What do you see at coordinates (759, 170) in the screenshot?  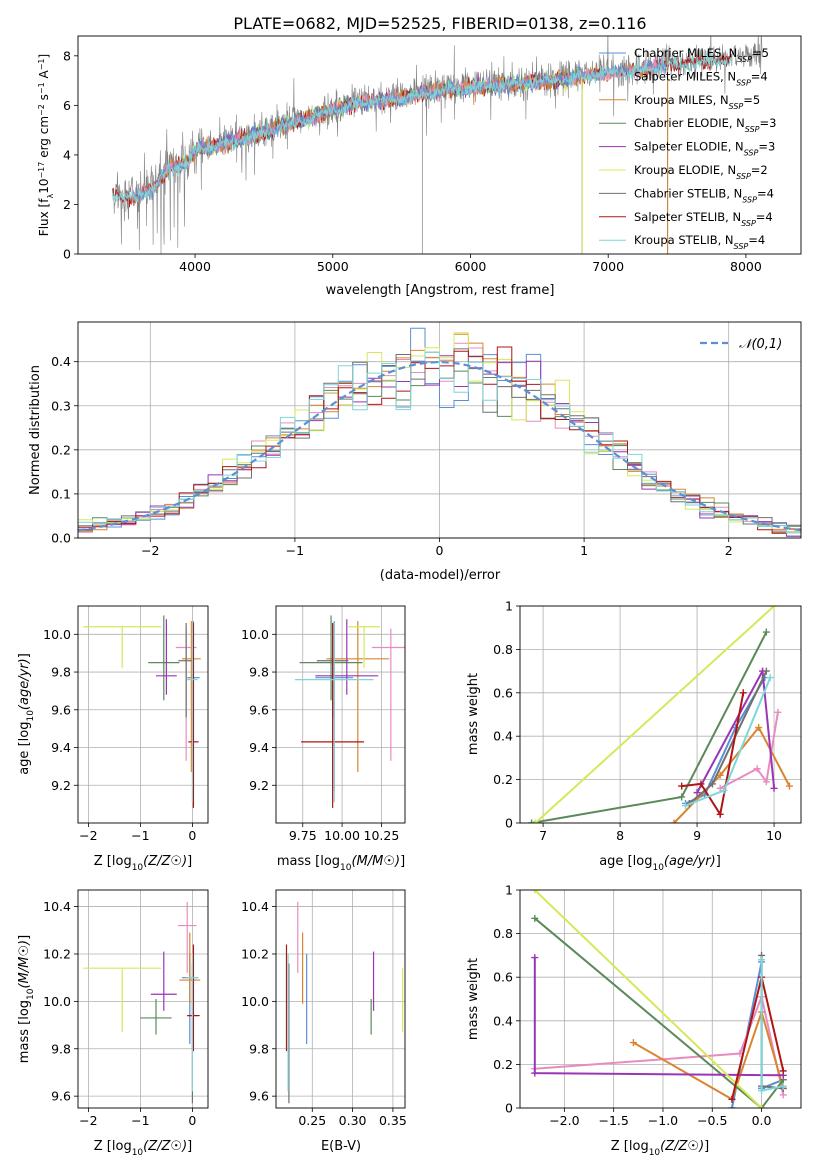 I see `label-part: =2` at bounding box center [759, 170].